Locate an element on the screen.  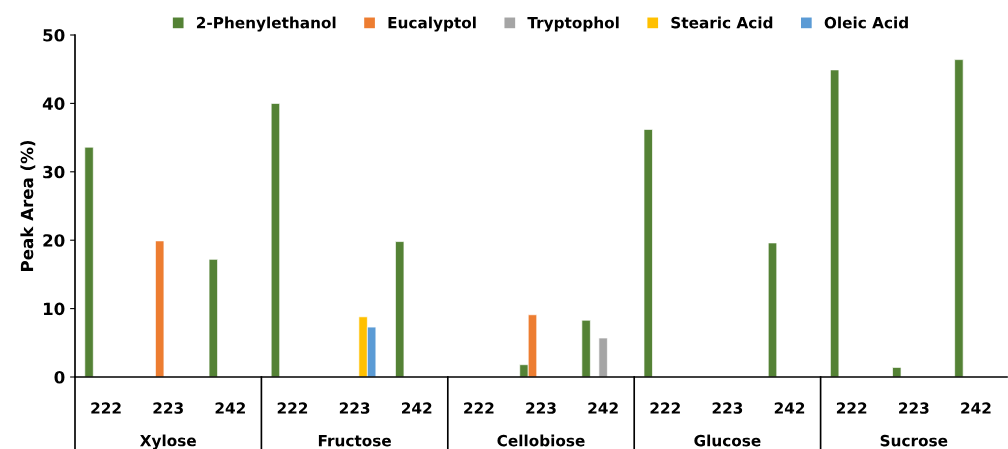
legend-label: 2-Phenylethanol is located at coordinates (266, 24).